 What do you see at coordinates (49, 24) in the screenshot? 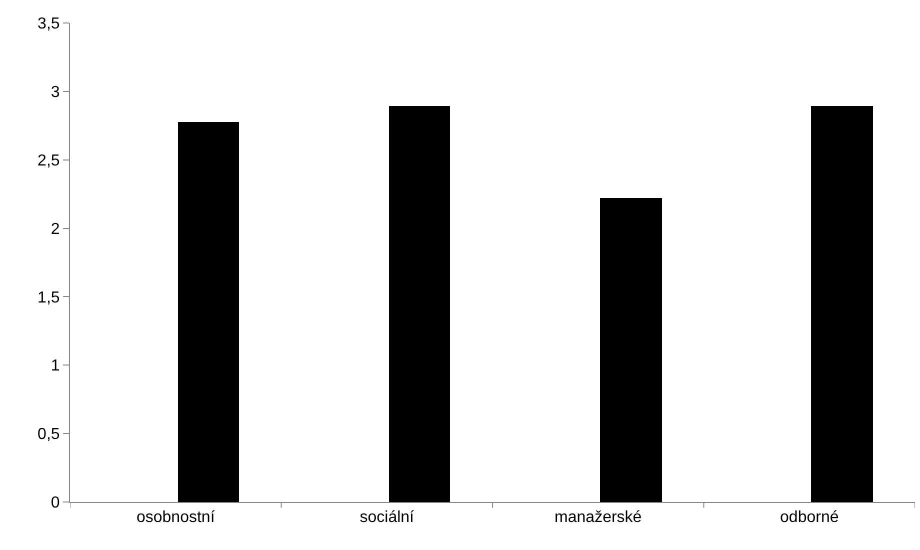
I see `y-tick-label: 3,5` at bounding box center [49, 24].